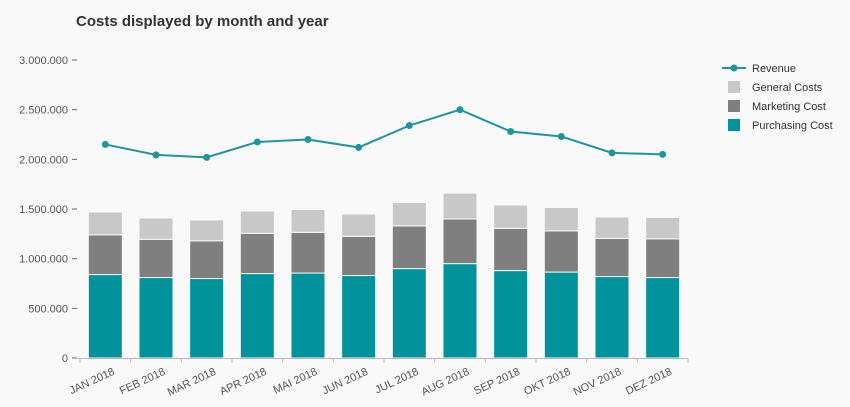 Image resolution: width=850 pixels, height=407 pixels. I want to click on legend-item: Purchasing Cost, so click(780, 125).